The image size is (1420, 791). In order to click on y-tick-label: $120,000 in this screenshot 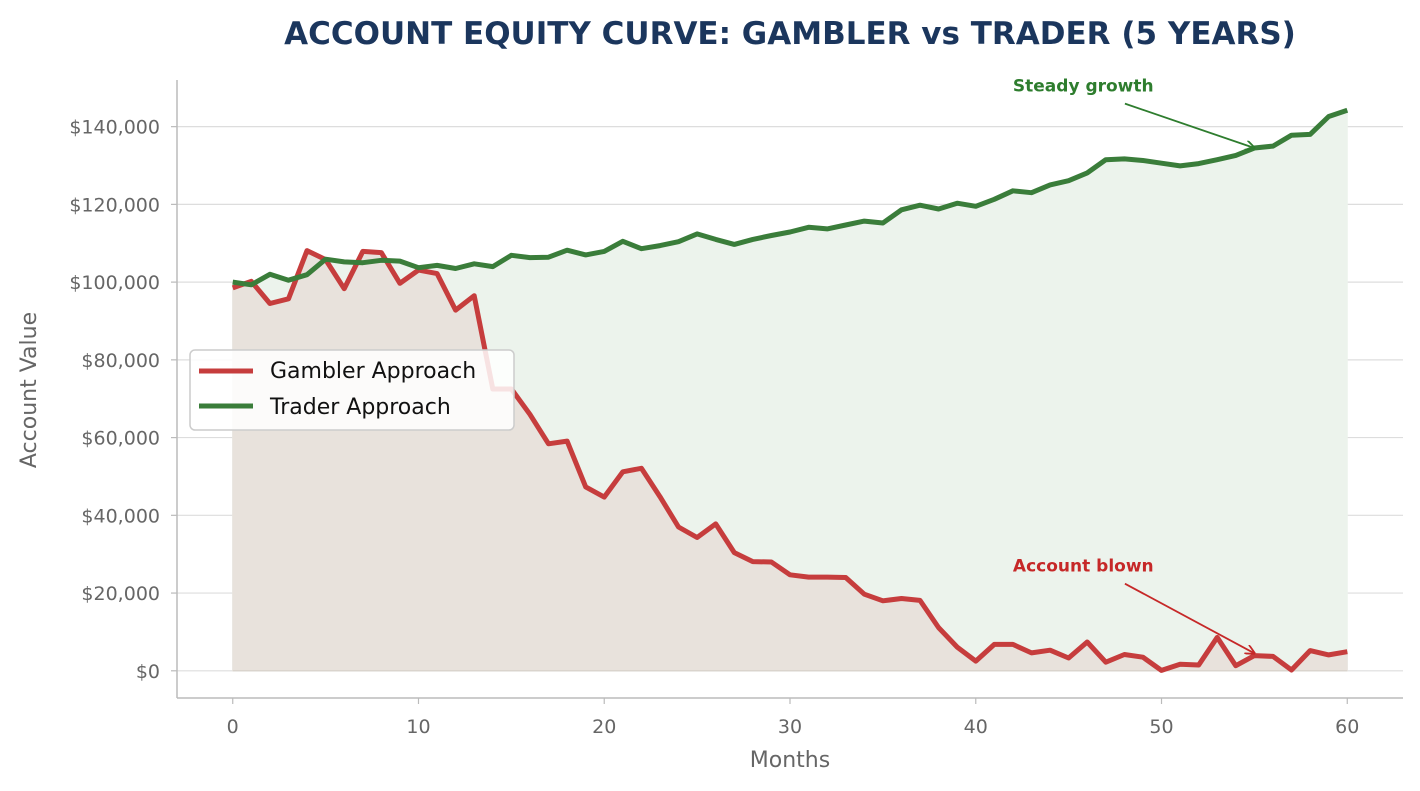, I will do `click(114, 205)`.